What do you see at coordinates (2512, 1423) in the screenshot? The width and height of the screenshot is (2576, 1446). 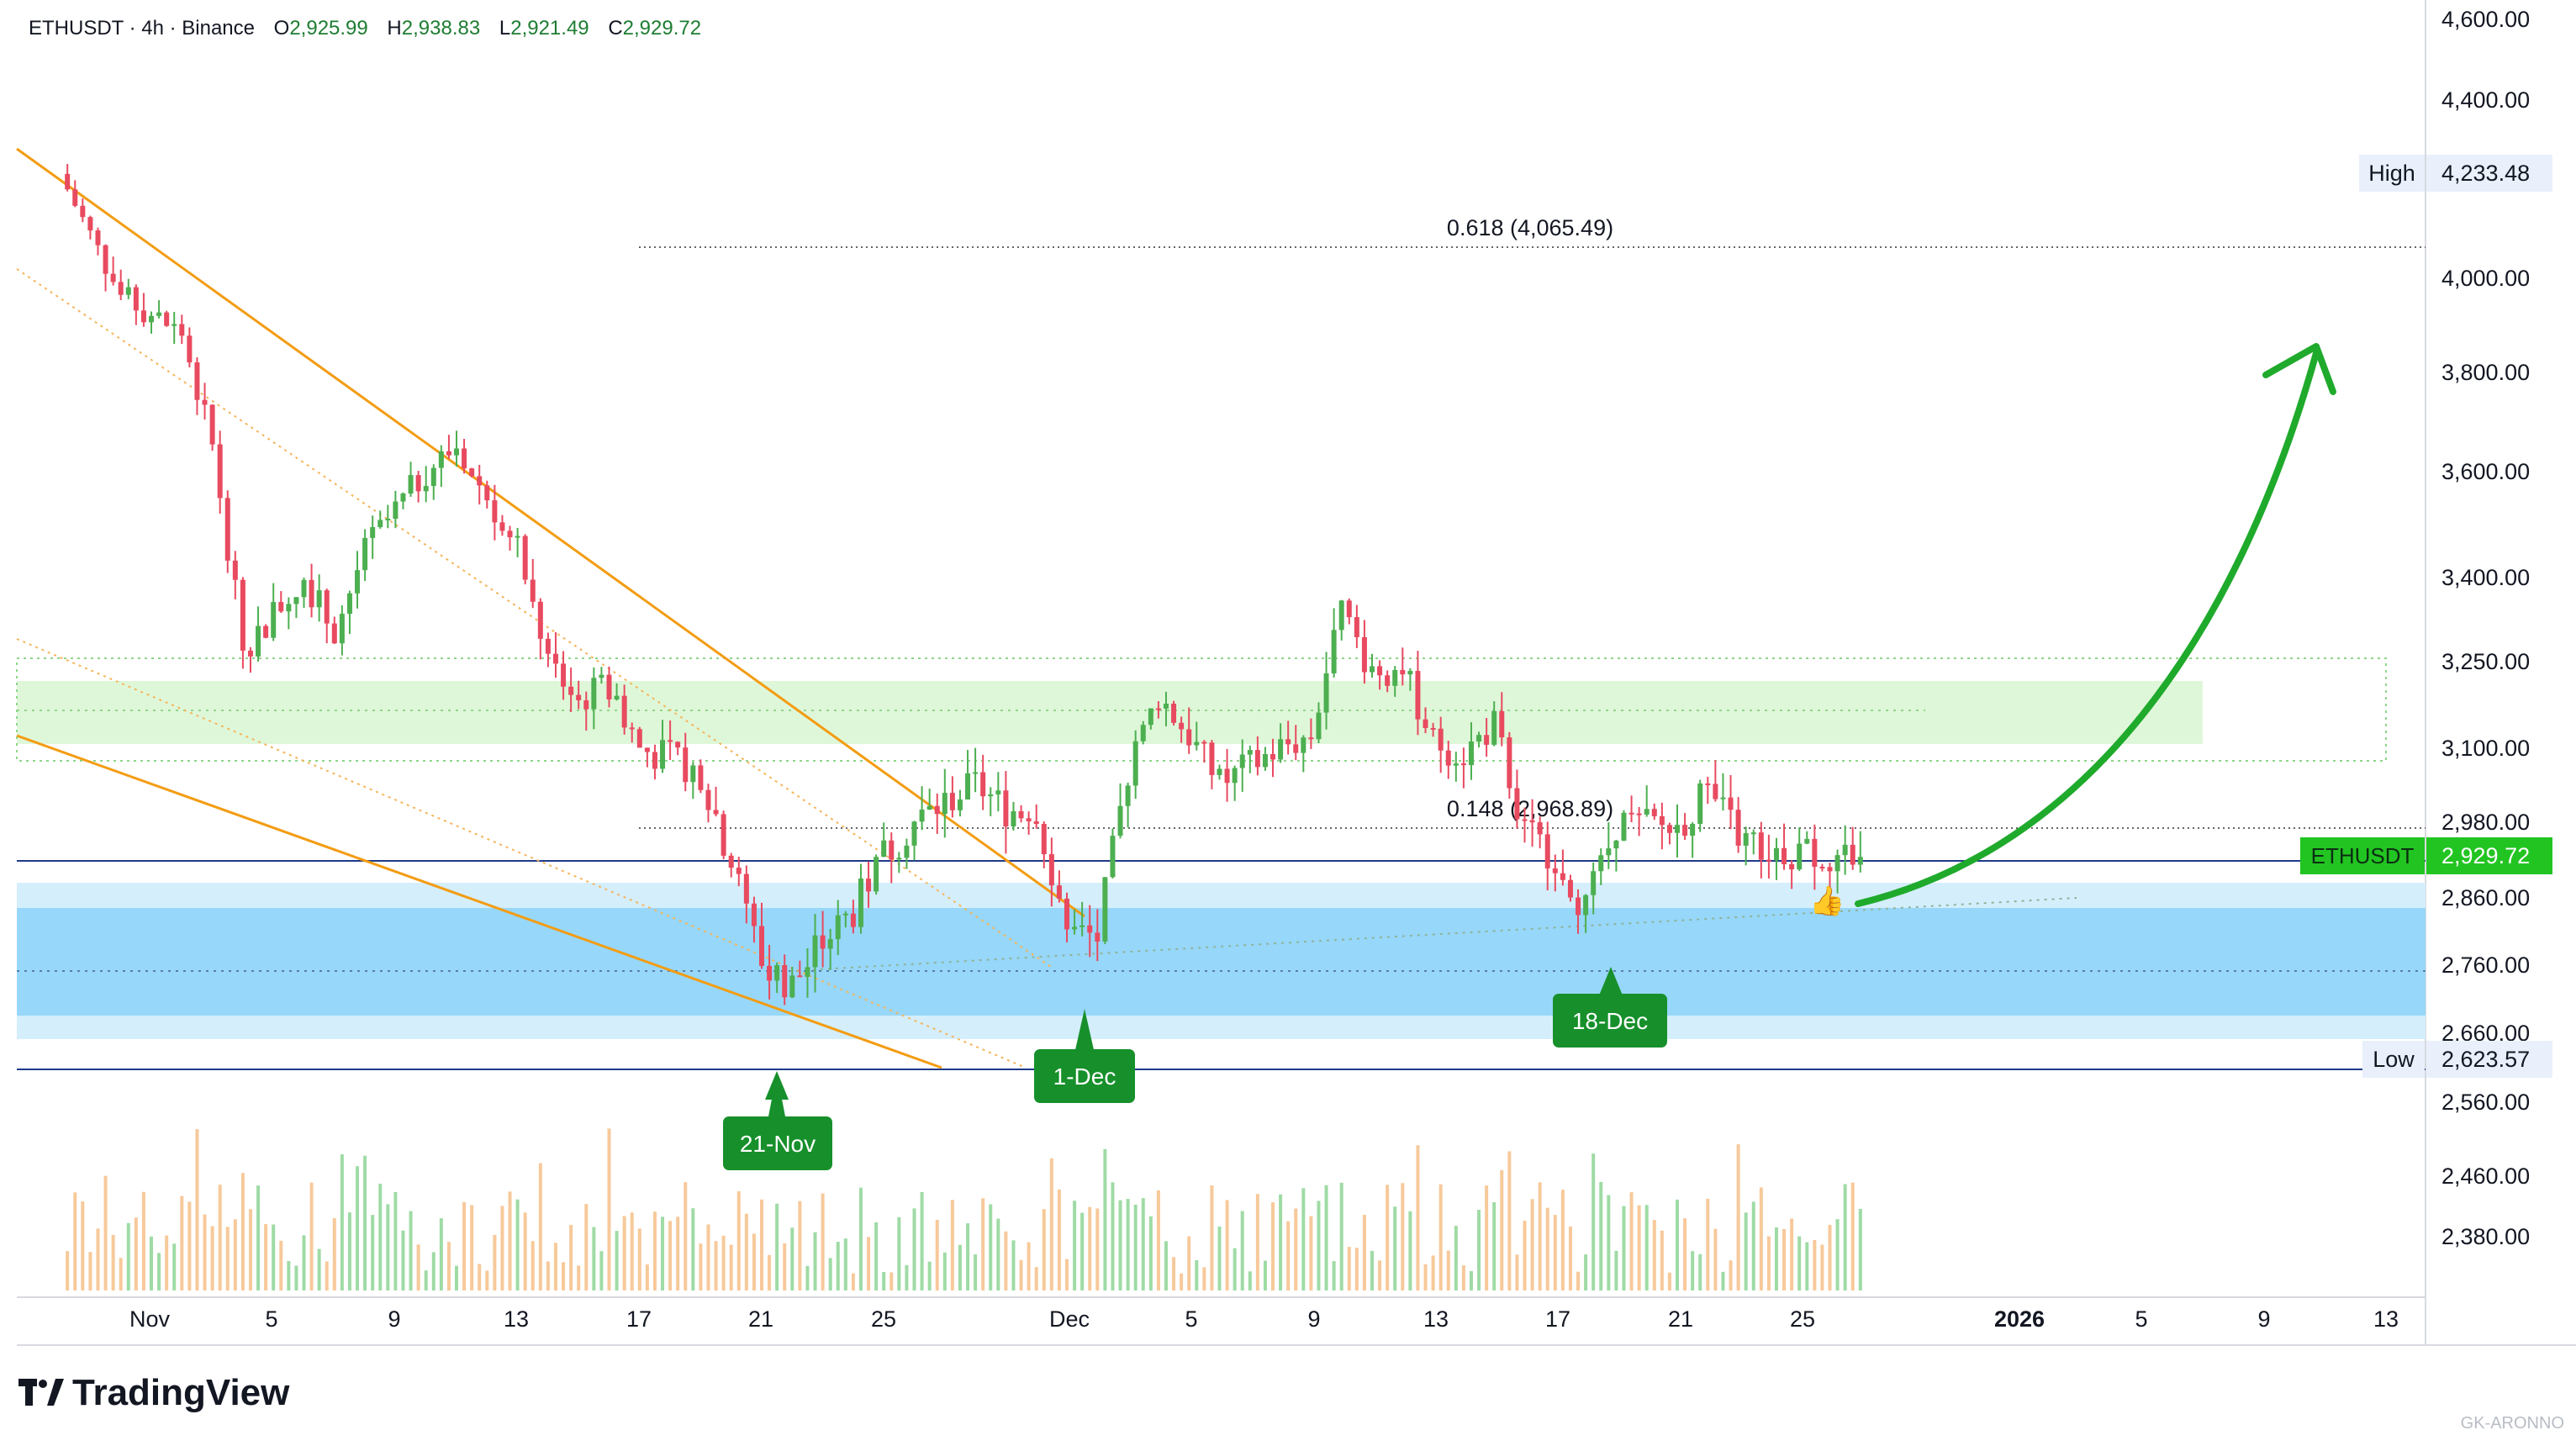 I see `author-watermark: GK-ARONNO` at bounding box center [2512, 1423].